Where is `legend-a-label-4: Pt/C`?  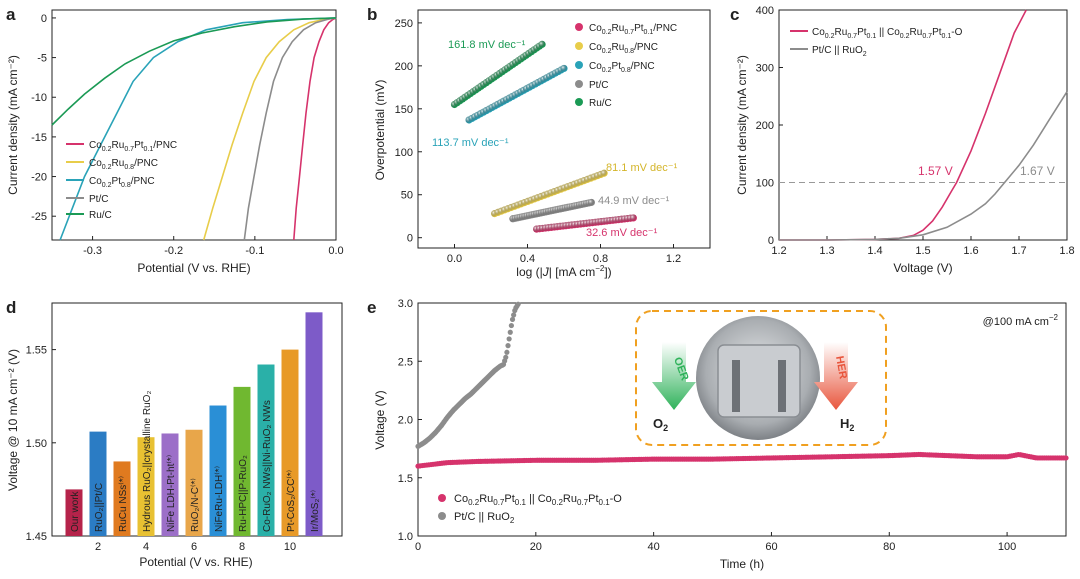 legend-a-label-4: Pt/C is located at coordinates (98, 199).